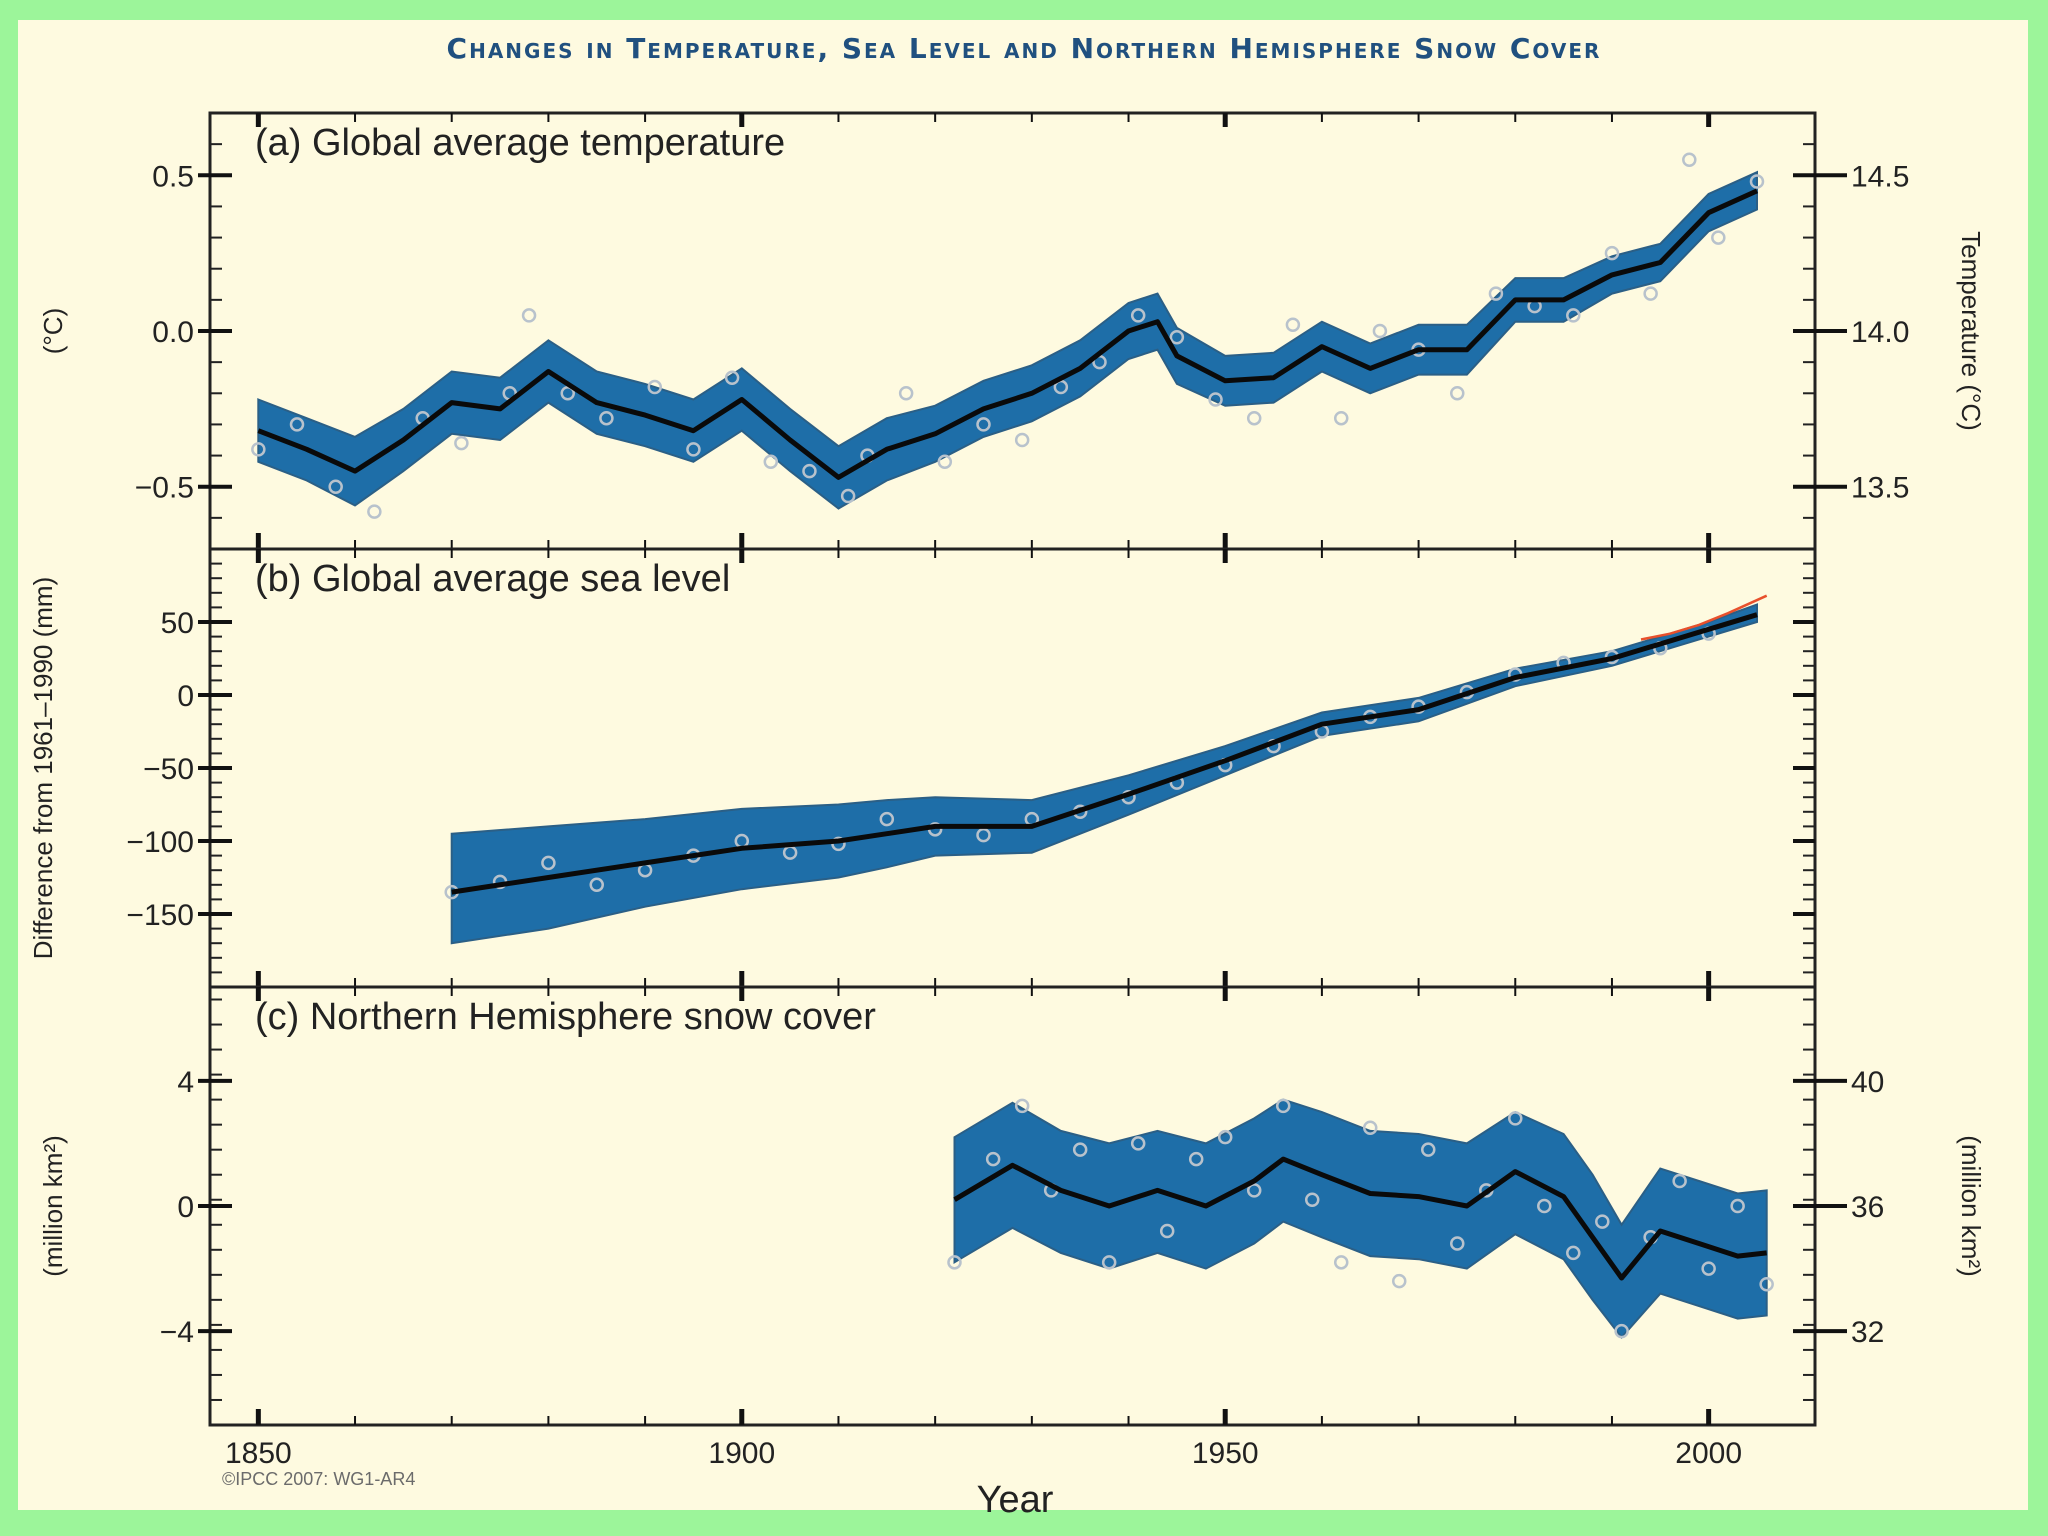  What do you see at coordinates (53, 1206) in the screenshot?
I see `y-axis-label: (million km²)` at bounding box center [53, 1206].